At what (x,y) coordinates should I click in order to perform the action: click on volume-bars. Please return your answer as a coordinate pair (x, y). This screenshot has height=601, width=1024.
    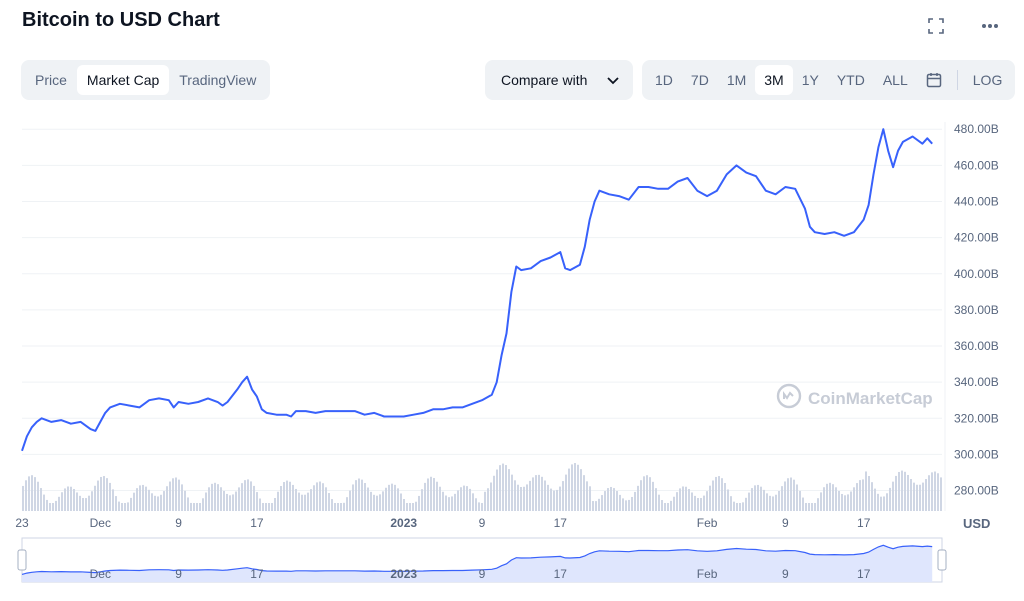
    Looking at the image, I should click on (482, 487).